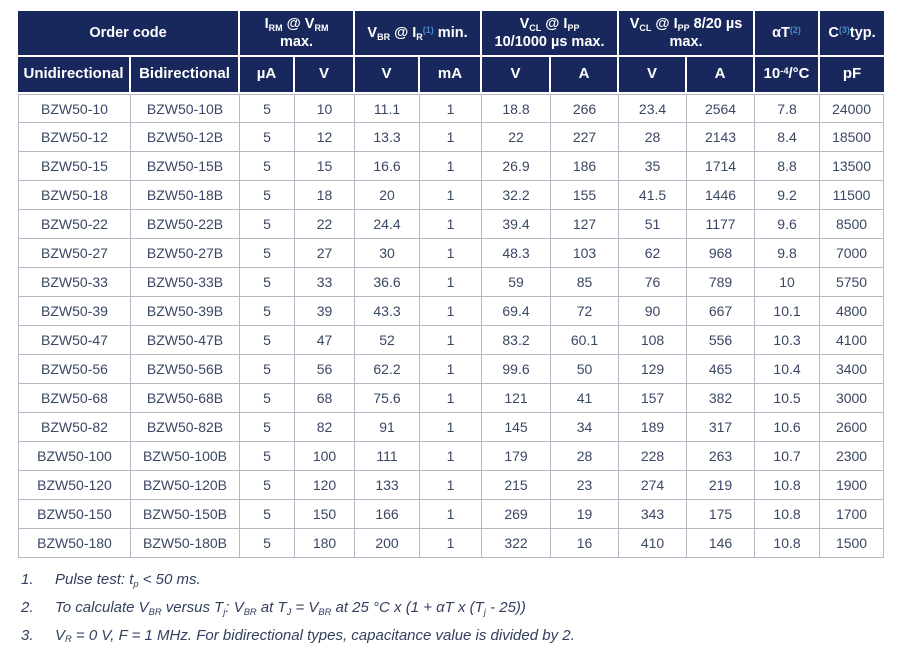  I want to click on table-row: BZW50-33 BZW50-33B 5 33 36.6 1 59 85 76 789 10 5750, so click(451, 283).